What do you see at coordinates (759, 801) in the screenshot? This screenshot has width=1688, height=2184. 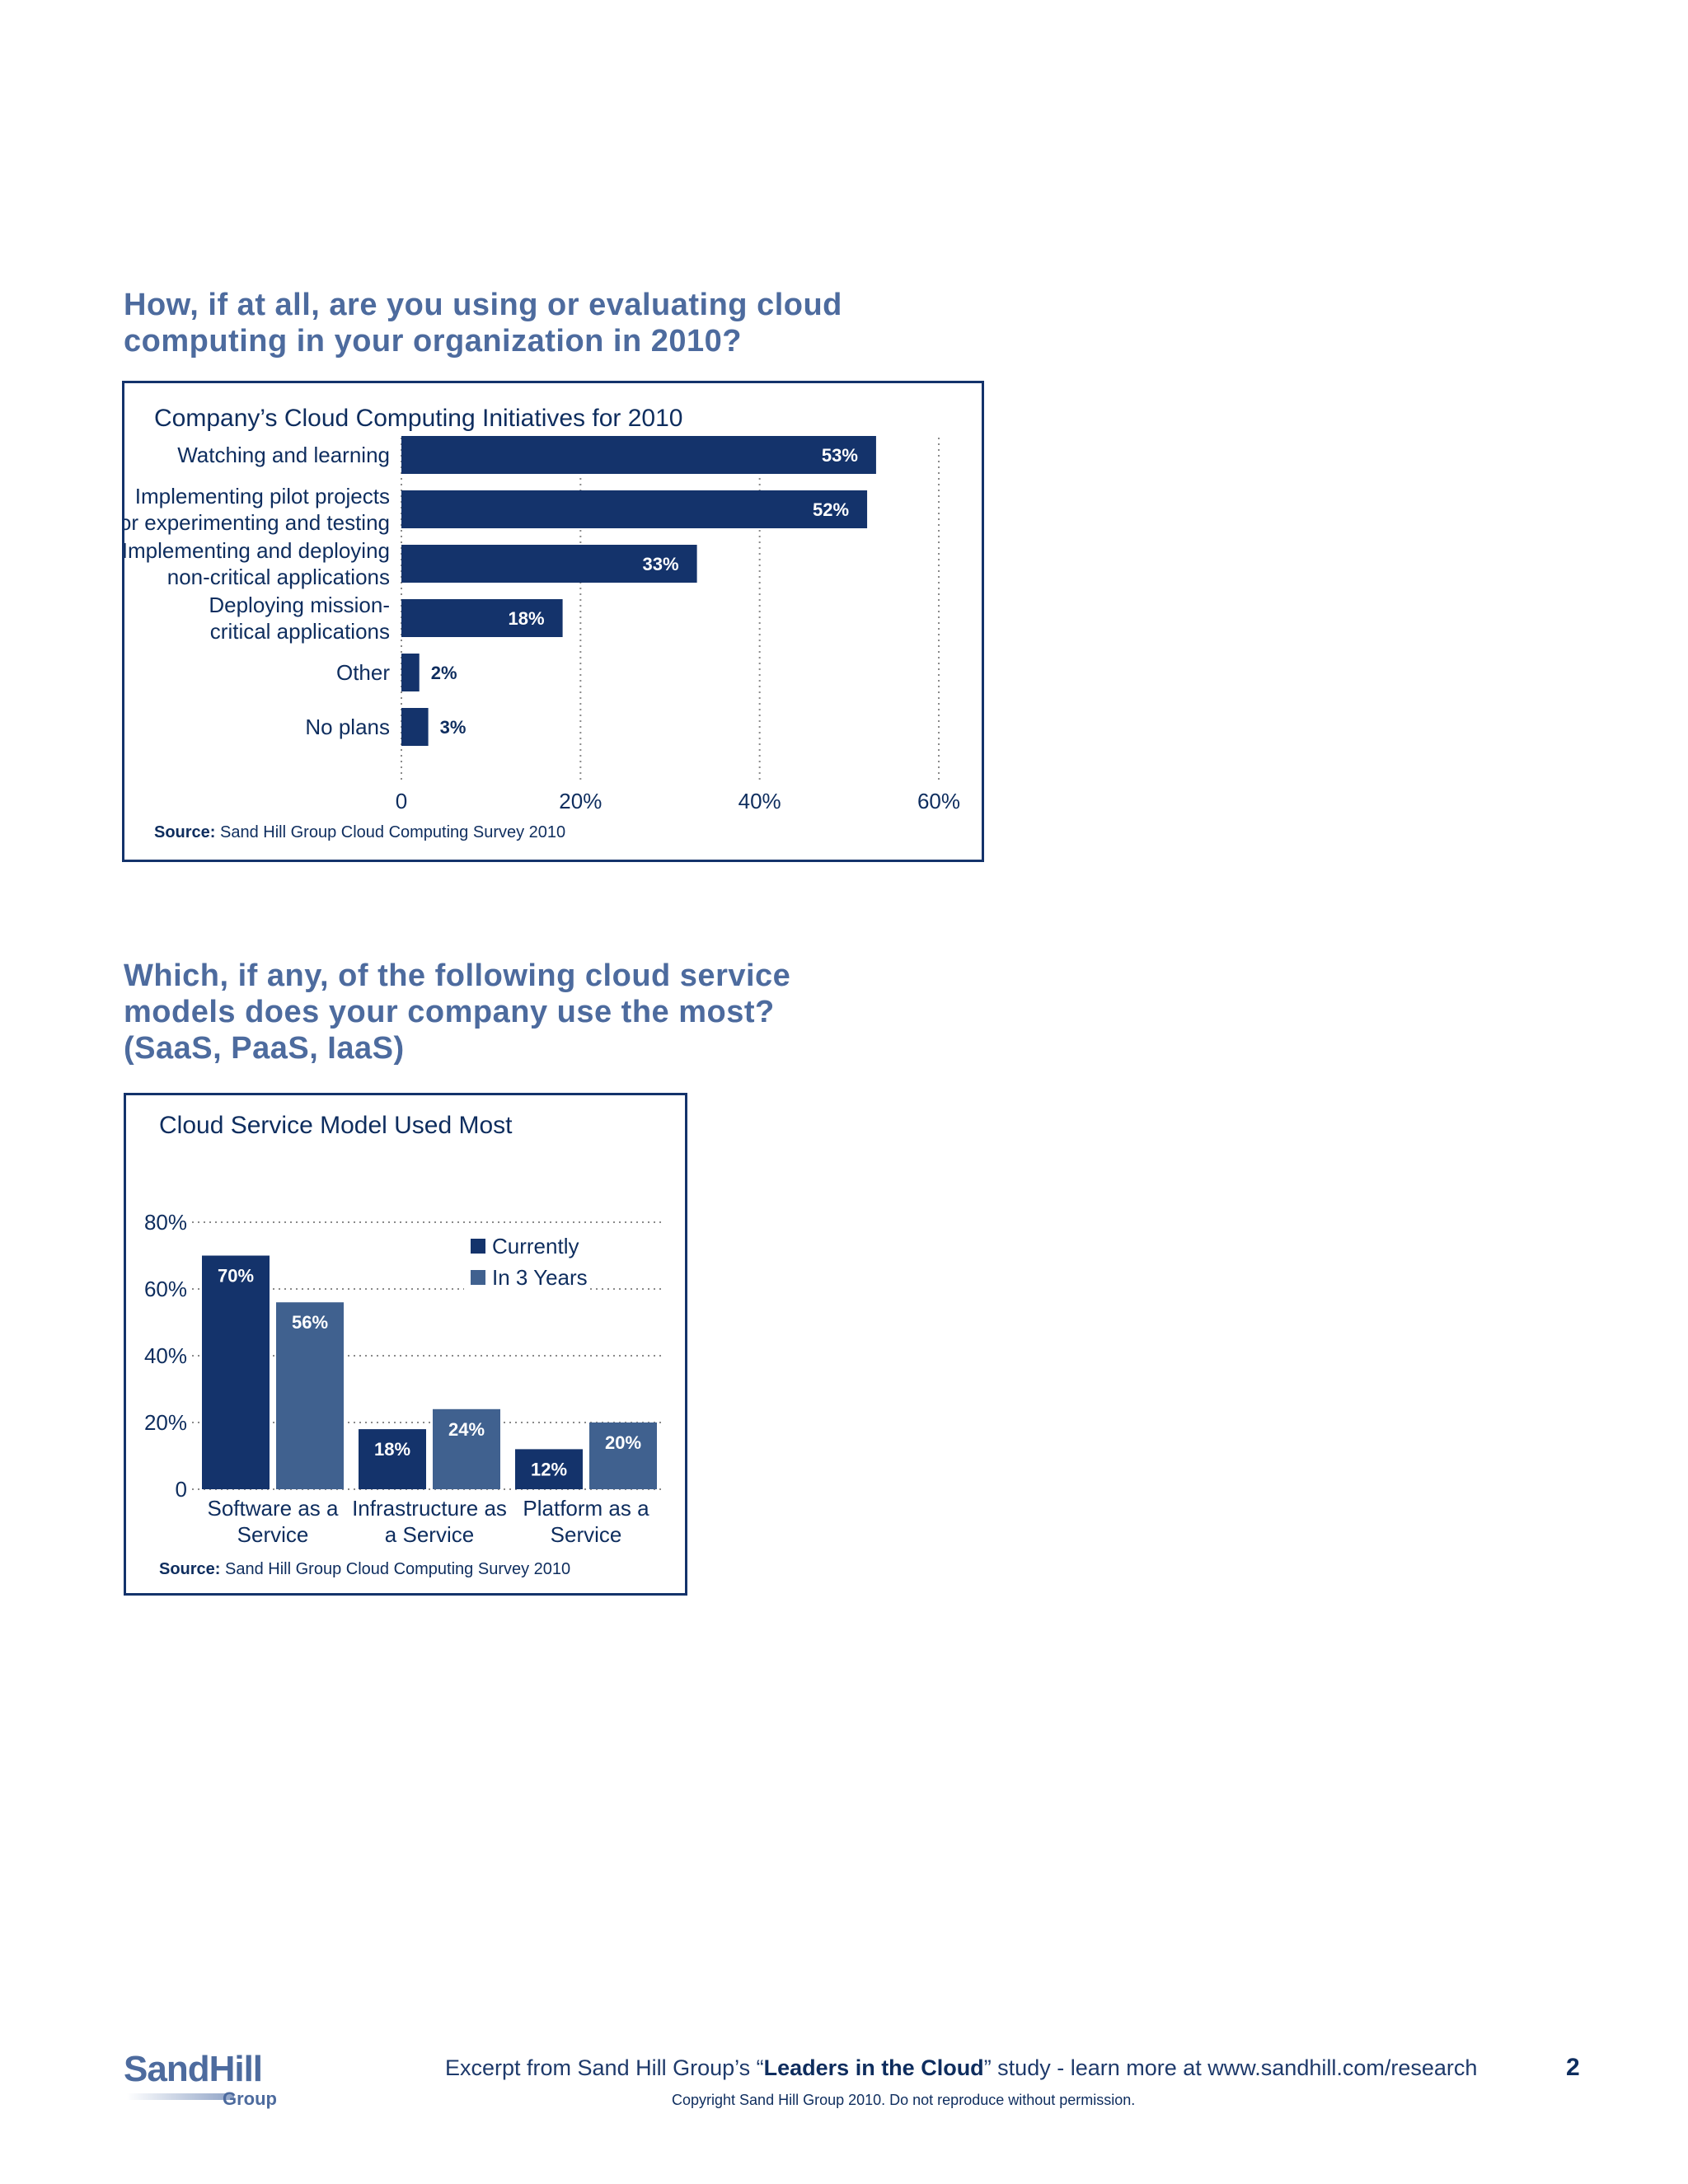 I see `x-tick-label: 40%` at bounding box center [759, 801].